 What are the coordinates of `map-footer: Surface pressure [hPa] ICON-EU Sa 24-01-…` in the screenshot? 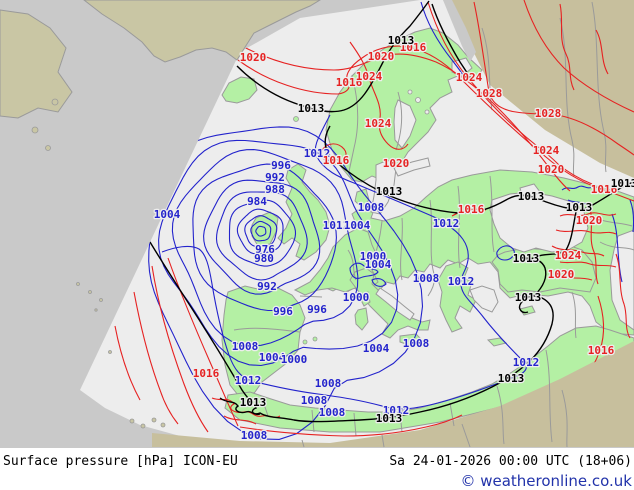 It's located at (317, 469).